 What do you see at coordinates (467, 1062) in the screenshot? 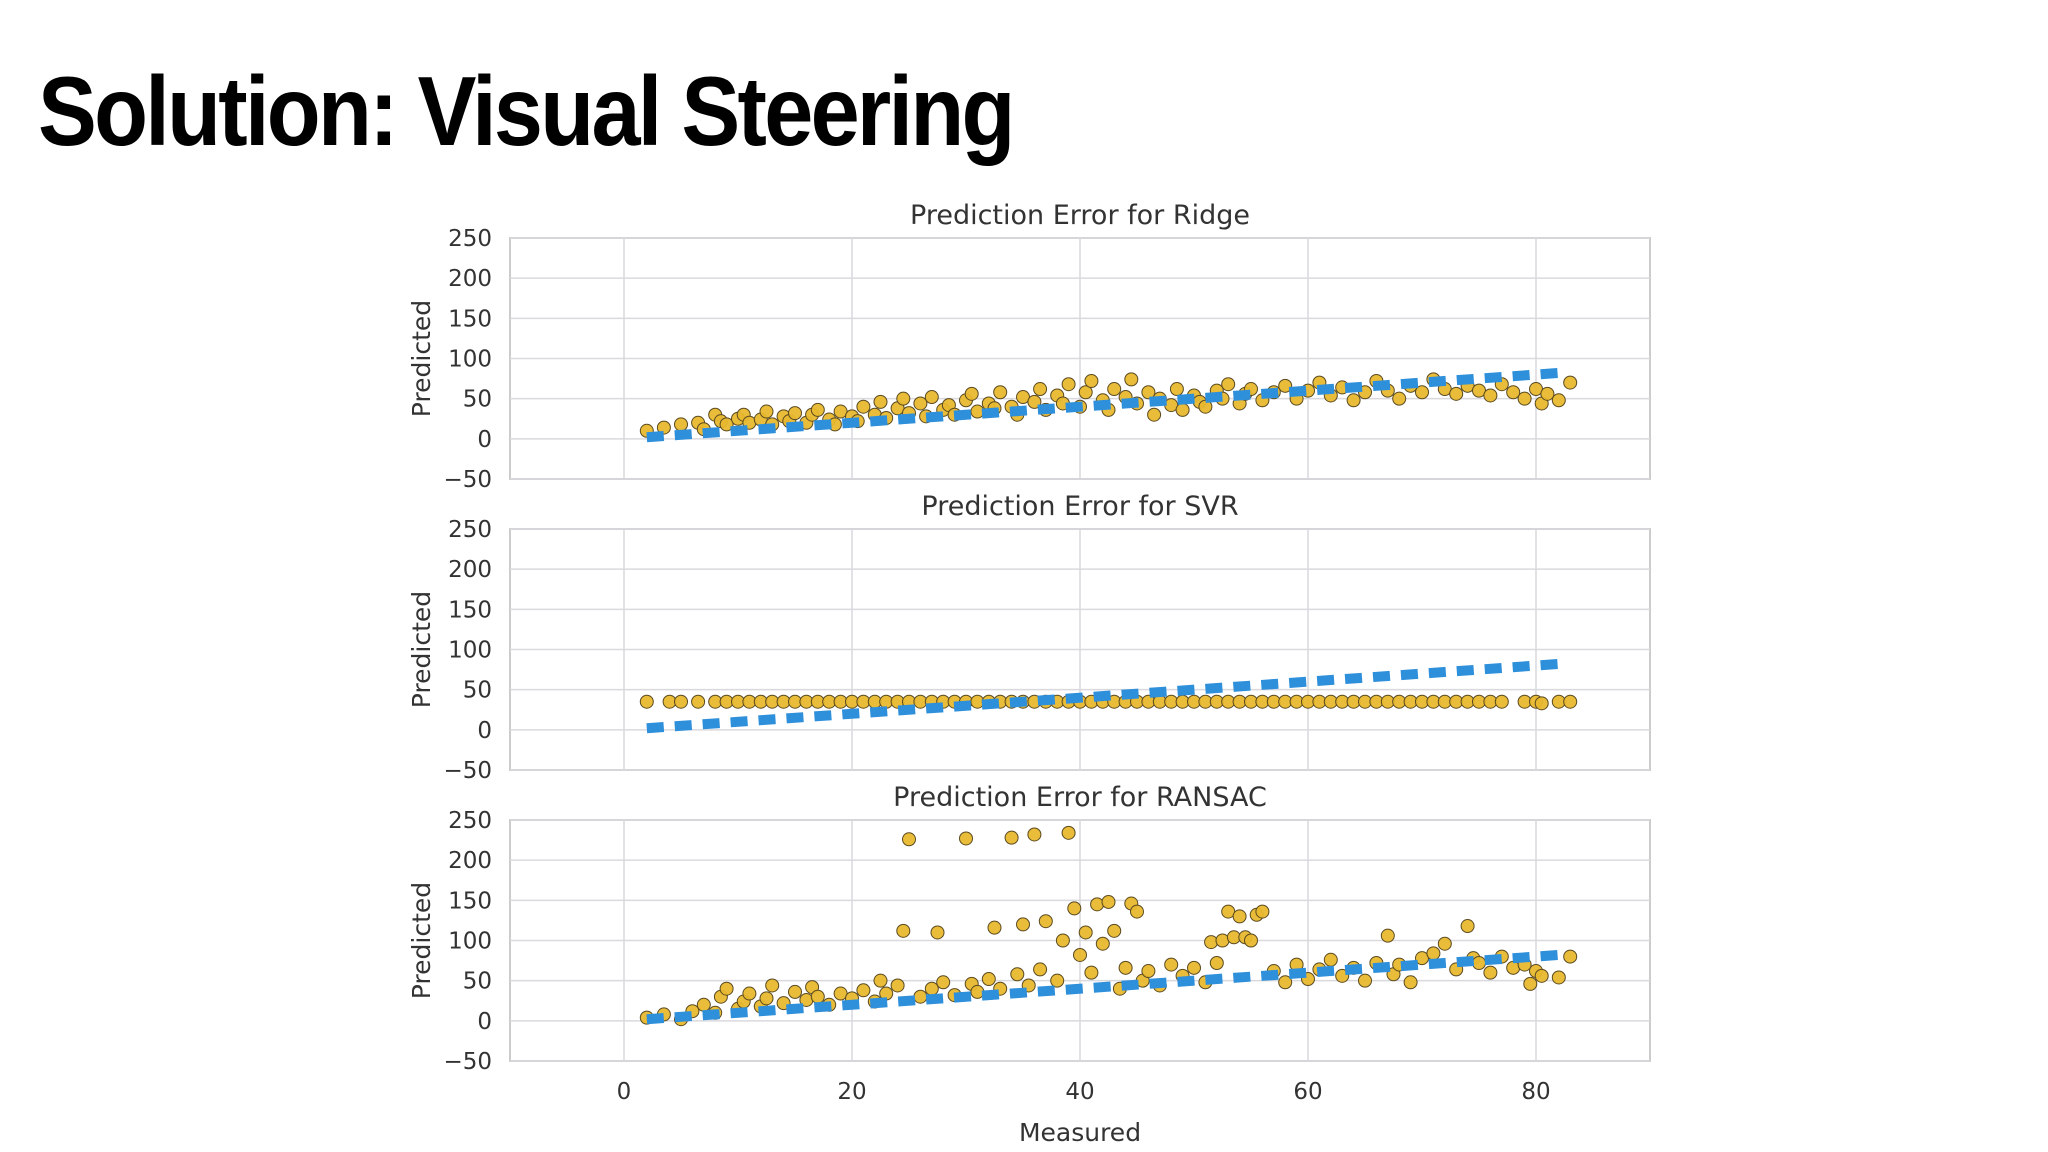
I see `y-tick-label: −50` at bounding box center [467, 1062].